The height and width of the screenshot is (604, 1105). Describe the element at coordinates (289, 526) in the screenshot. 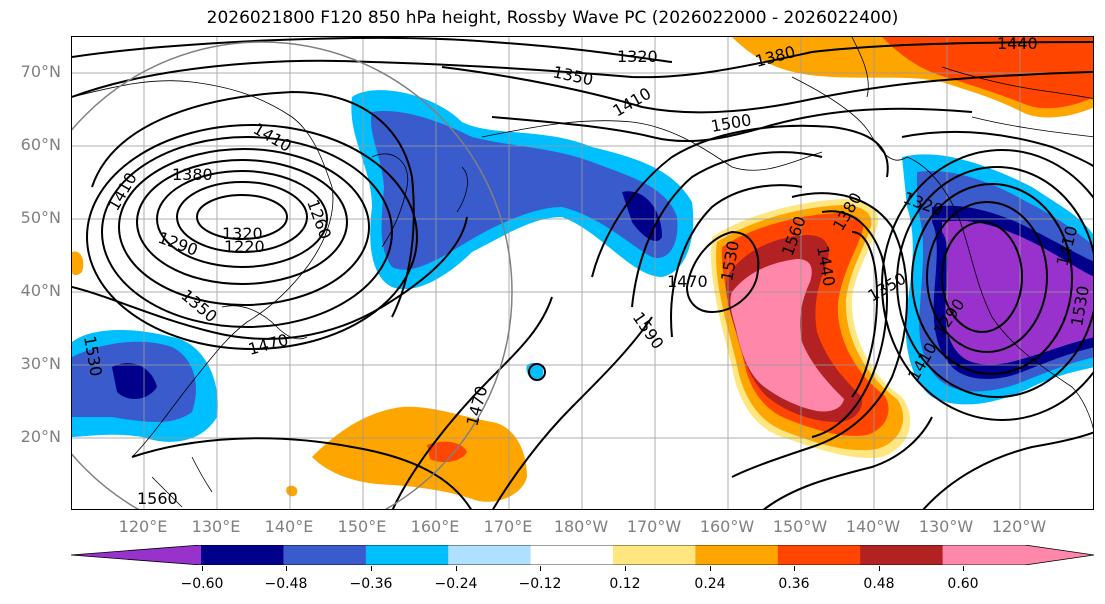

I see `lon-label: 140°E` at that location.